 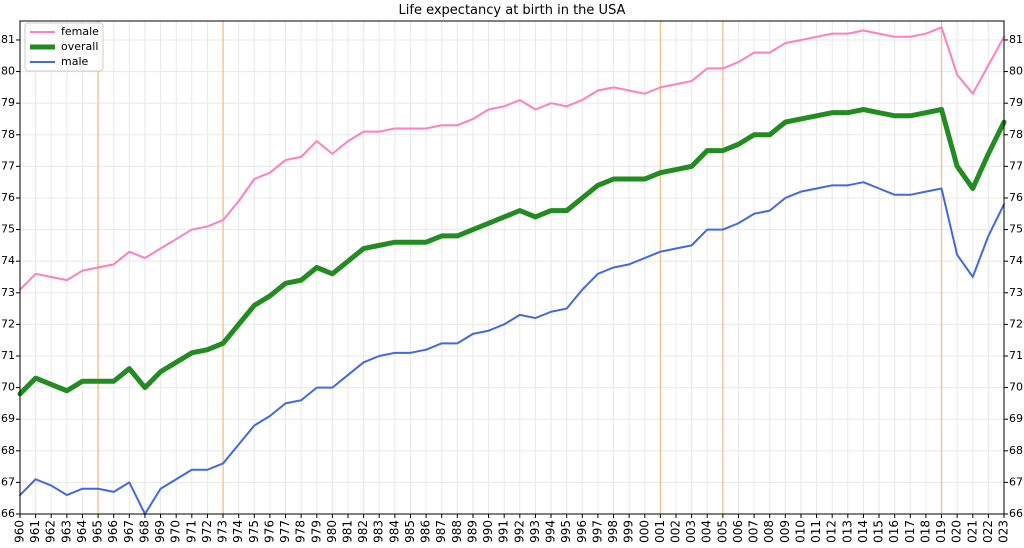 I want to click on x-tick-label: 1965, so click(x=98, y=532).